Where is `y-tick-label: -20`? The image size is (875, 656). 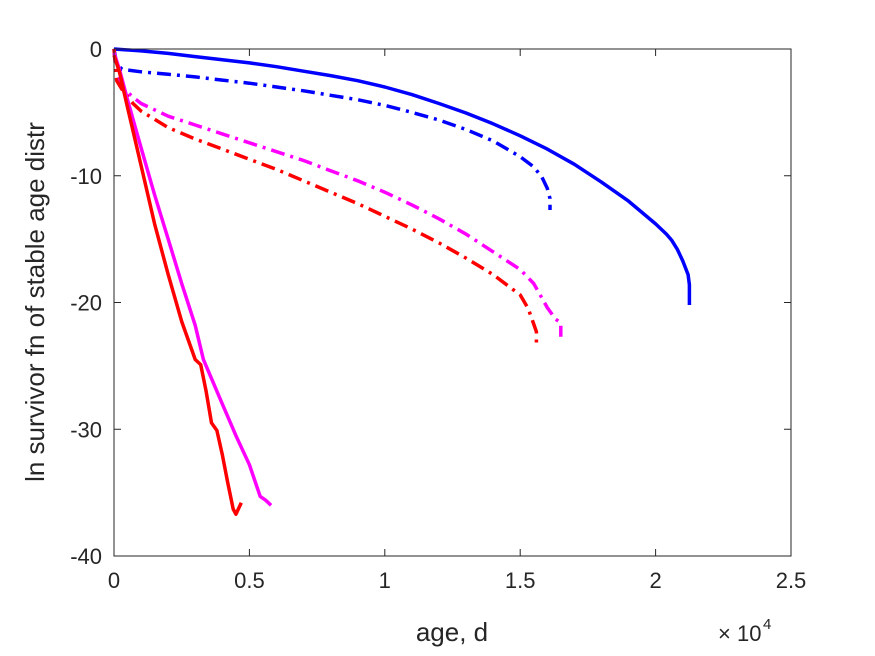
y-tick-label: -20 is located at coordinates (86, 303).